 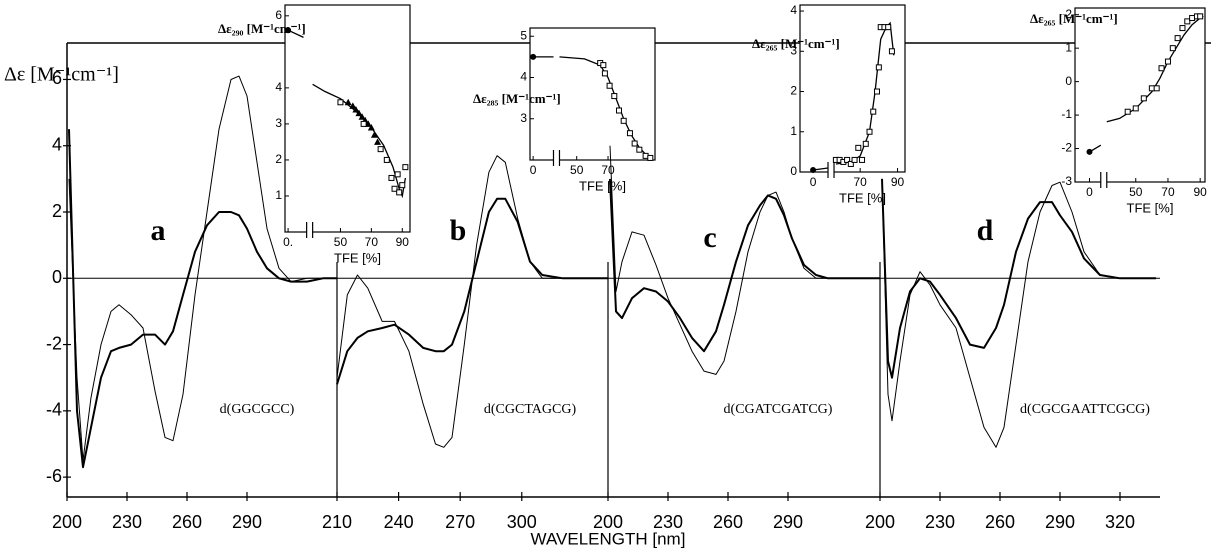 What do you see at coordinates (158, 230) in the screenshot?
I see `panel-letter: a` at bounding box center [158, 230].